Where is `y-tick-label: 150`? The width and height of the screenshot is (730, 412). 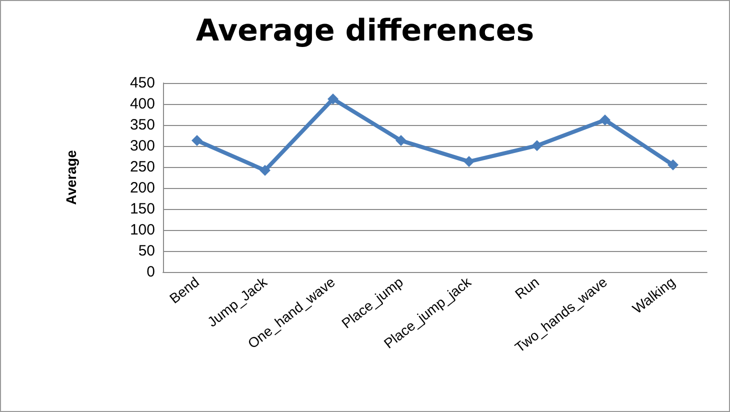 y-tick-label: 150 is located at coordinates (142, 209).